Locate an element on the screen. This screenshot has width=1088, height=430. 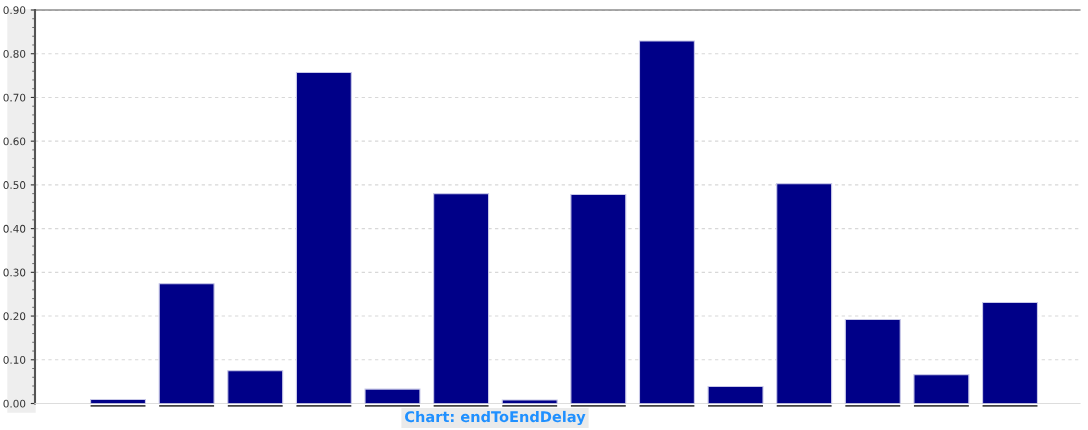
y-tick-label: 0.50 is located at coordinates (14, 185).